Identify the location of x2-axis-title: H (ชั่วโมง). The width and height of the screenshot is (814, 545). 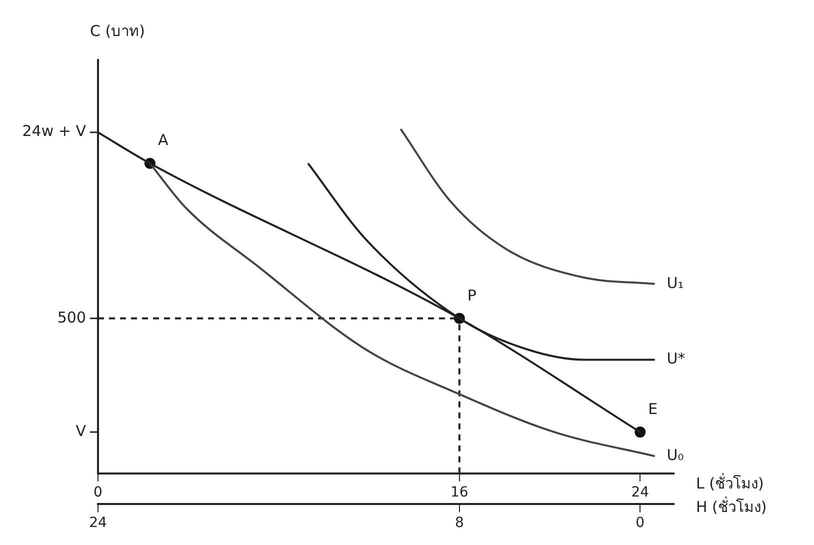
(731, 506).